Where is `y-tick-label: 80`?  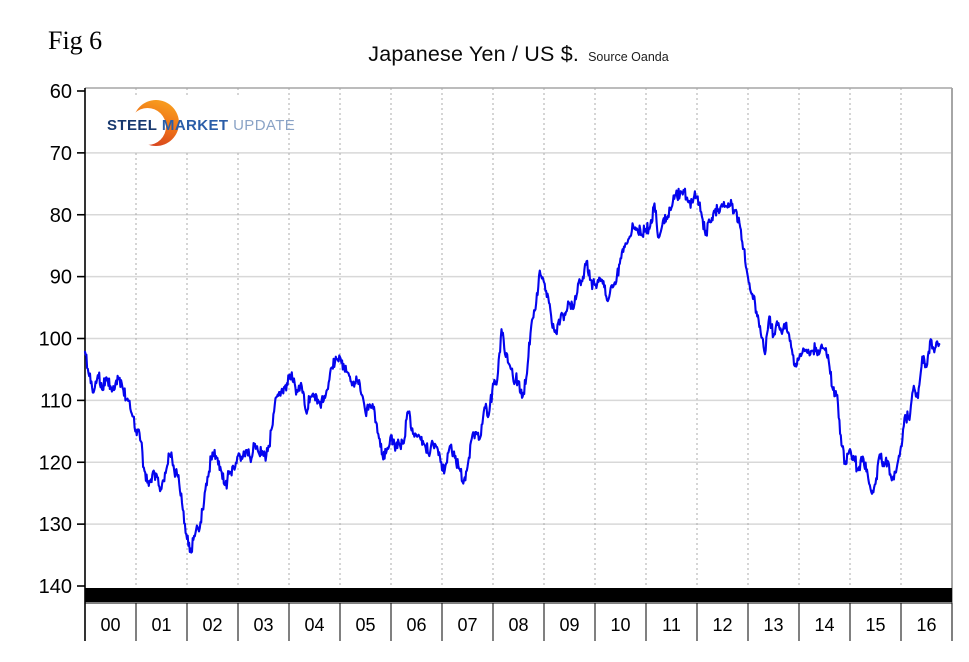 y-tick-label: 80 is located at coordinates (61, 216).